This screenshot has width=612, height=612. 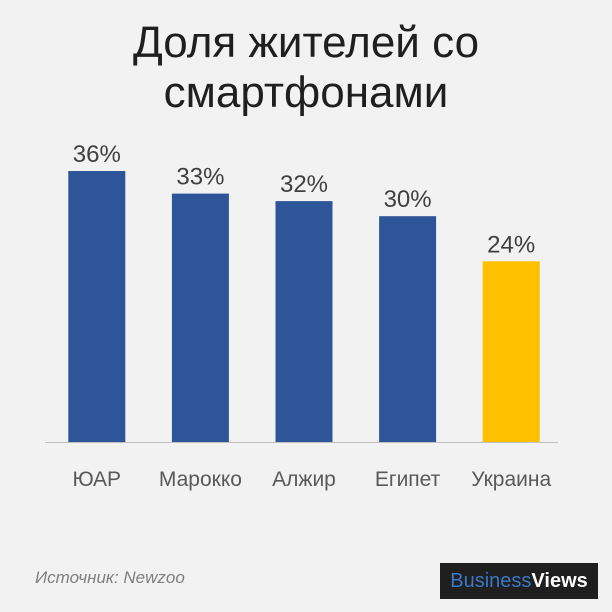 What do you see at coordinates (306, 42) in the screenshot?
I see `chart-title-line-1: Доля жителей со` at bounding box center [306, 42].